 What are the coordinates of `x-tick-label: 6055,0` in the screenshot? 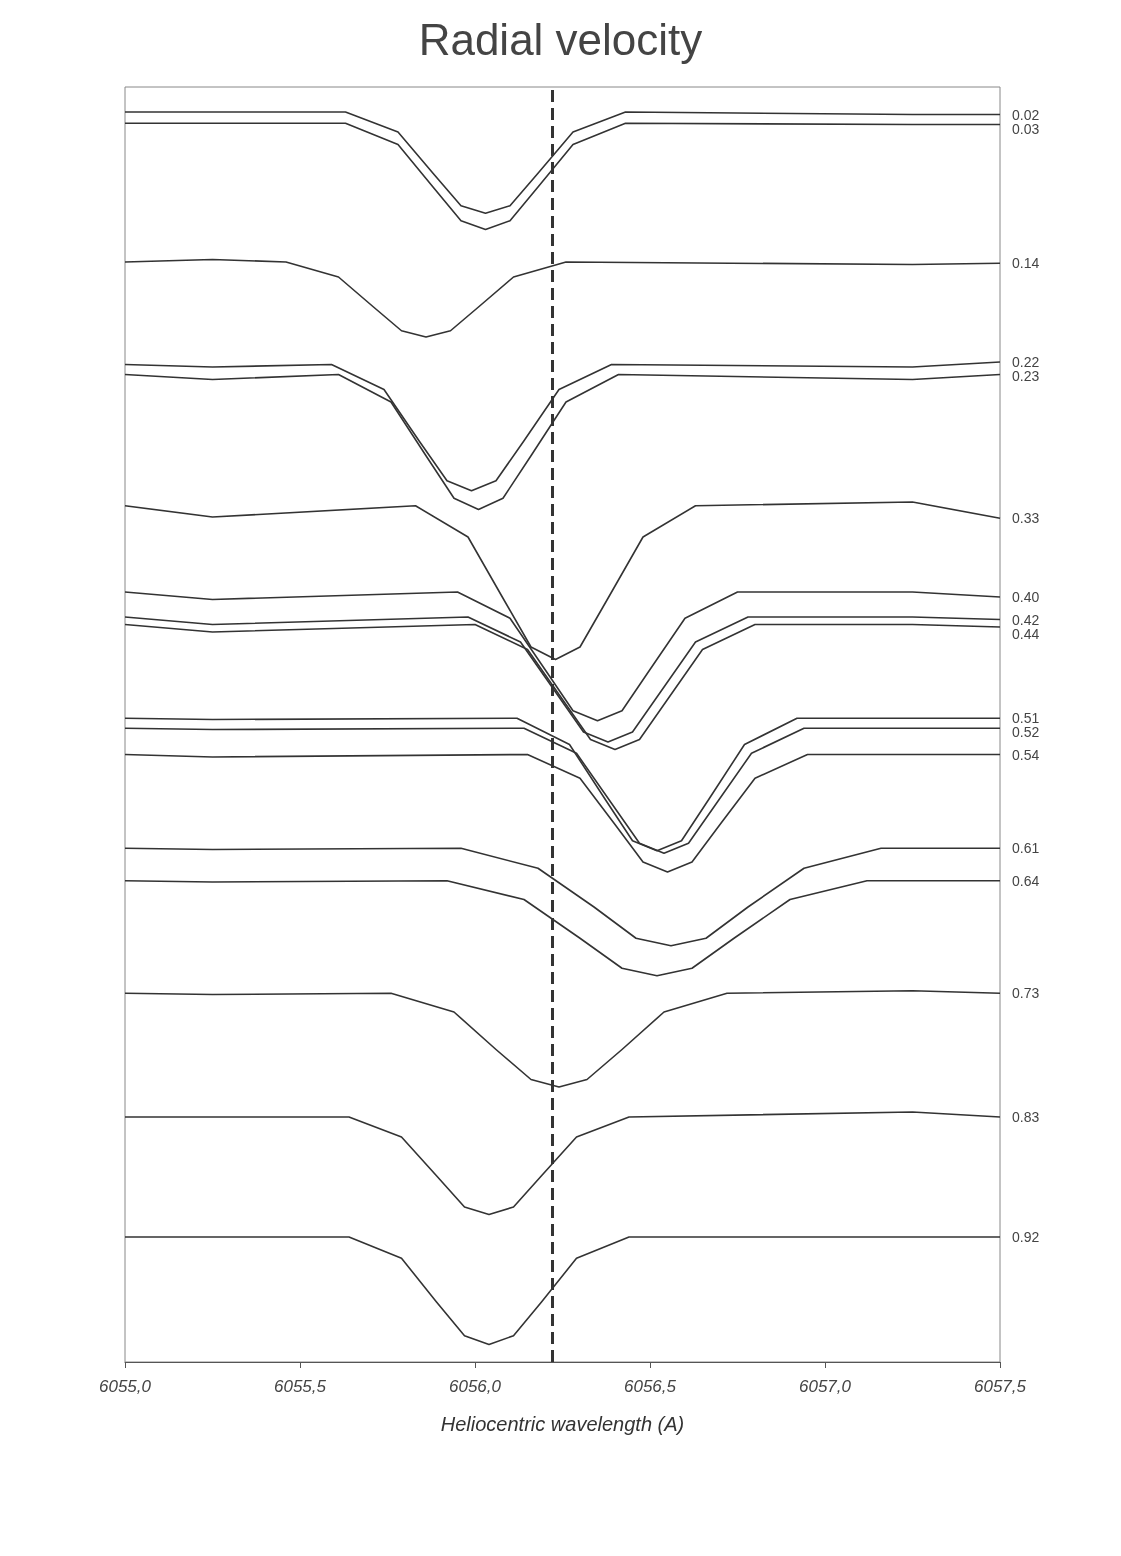 It's located at (125, 1386).